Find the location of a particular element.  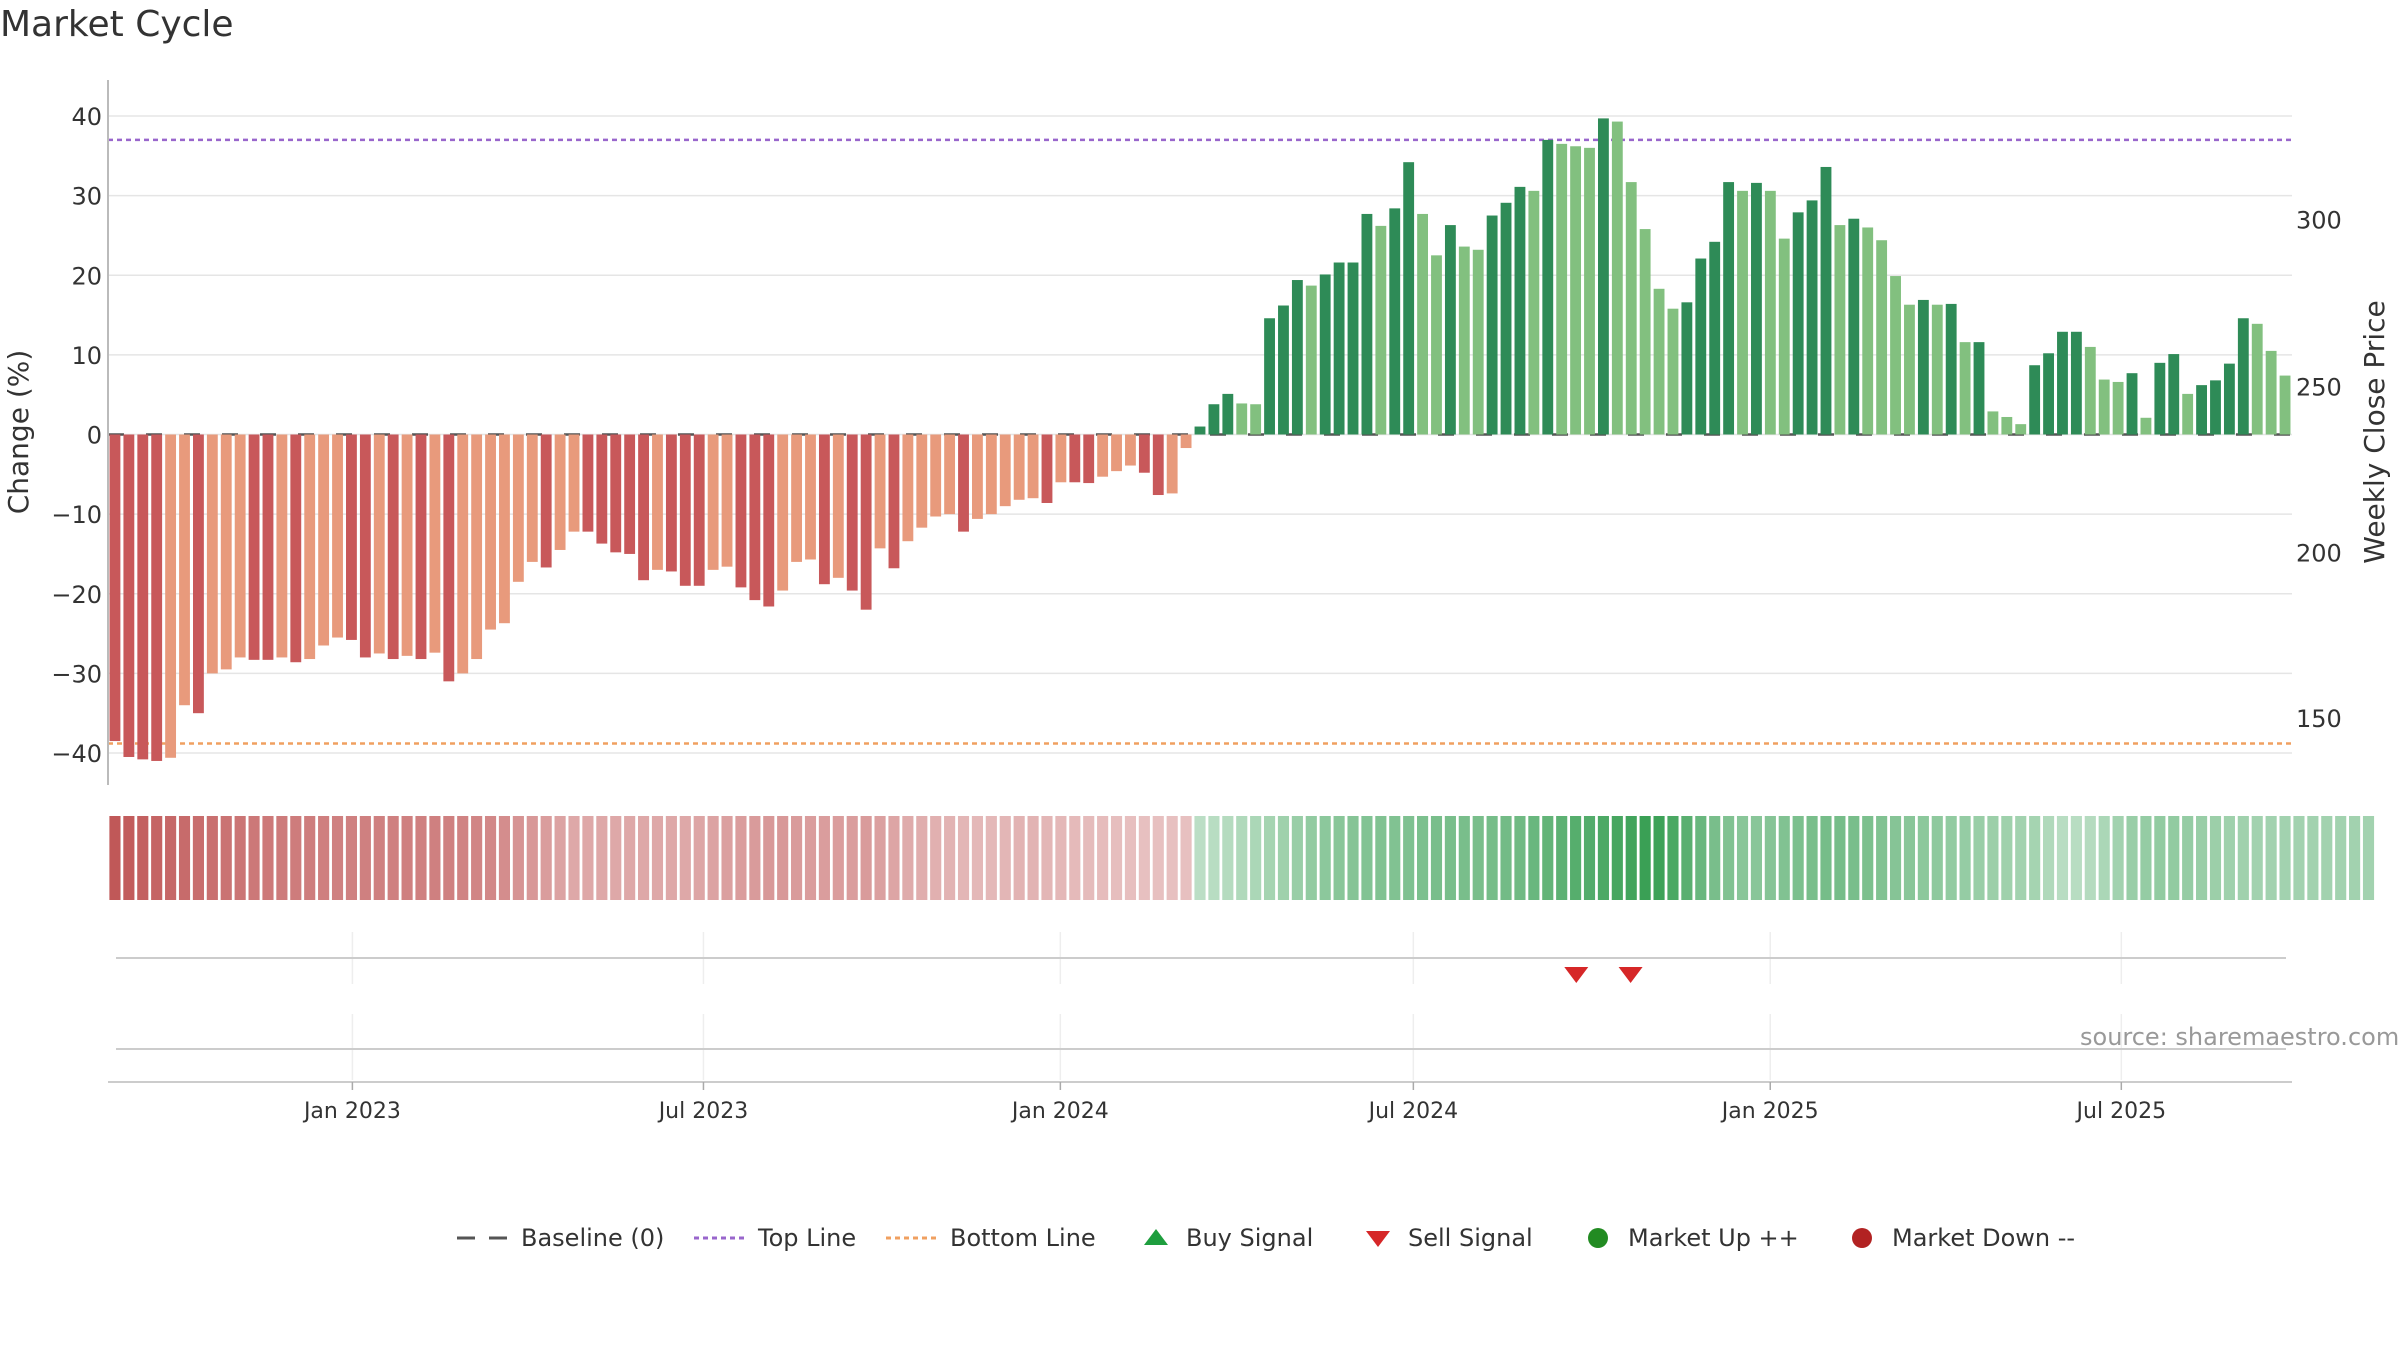

legend-label: Baseline (0) is located at coordinates (593, 1238).